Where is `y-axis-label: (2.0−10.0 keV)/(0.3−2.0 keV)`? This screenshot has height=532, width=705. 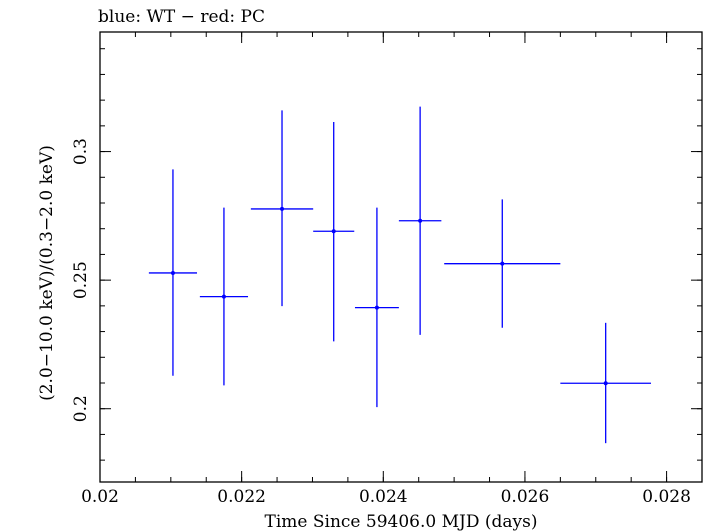
y-axis-label: (2.0−10.0 keV)/(0.3−2.0 keV) is located at coordinates (47, 273).